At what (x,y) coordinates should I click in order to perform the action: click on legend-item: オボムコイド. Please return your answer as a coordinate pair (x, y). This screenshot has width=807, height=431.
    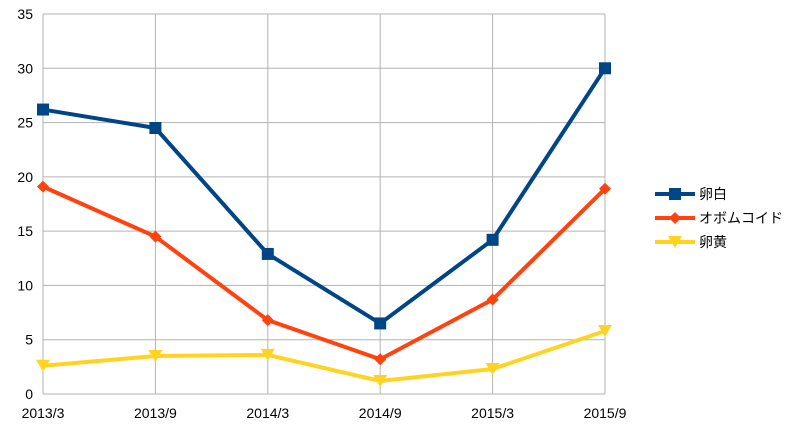
    Looking at the image, I should click on (719, 219).